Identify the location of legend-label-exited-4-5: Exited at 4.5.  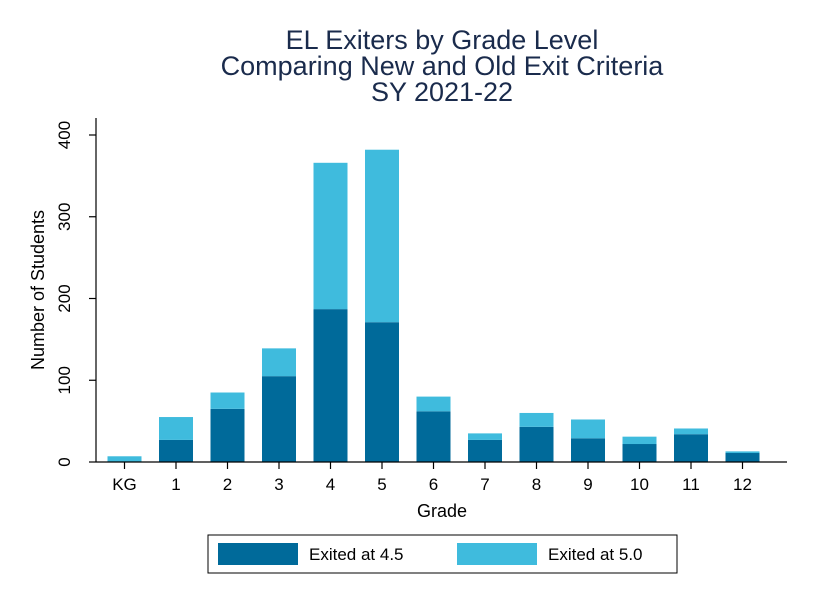
(356, 554).